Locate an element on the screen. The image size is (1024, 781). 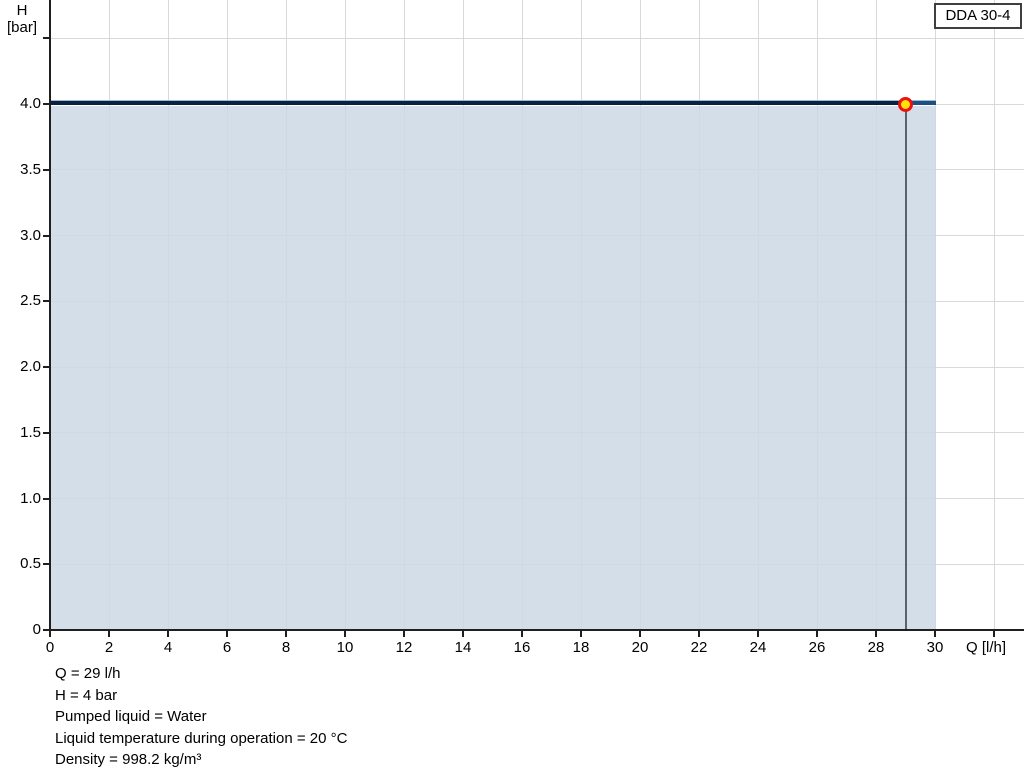
x-tick-label: 18 is located at coordinates (581, 647).